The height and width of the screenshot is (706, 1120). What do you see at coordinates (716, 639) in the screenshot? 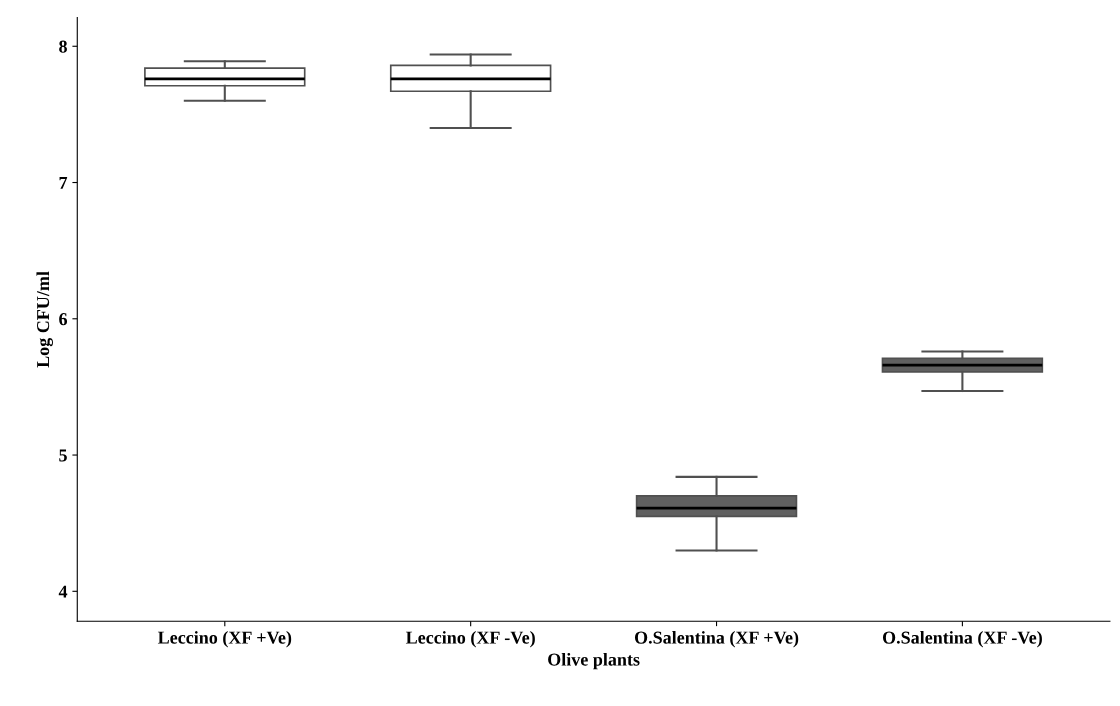
I see `x-tick-label: O.Salentina (XF +Ve)` at bounding box center [716, 639].